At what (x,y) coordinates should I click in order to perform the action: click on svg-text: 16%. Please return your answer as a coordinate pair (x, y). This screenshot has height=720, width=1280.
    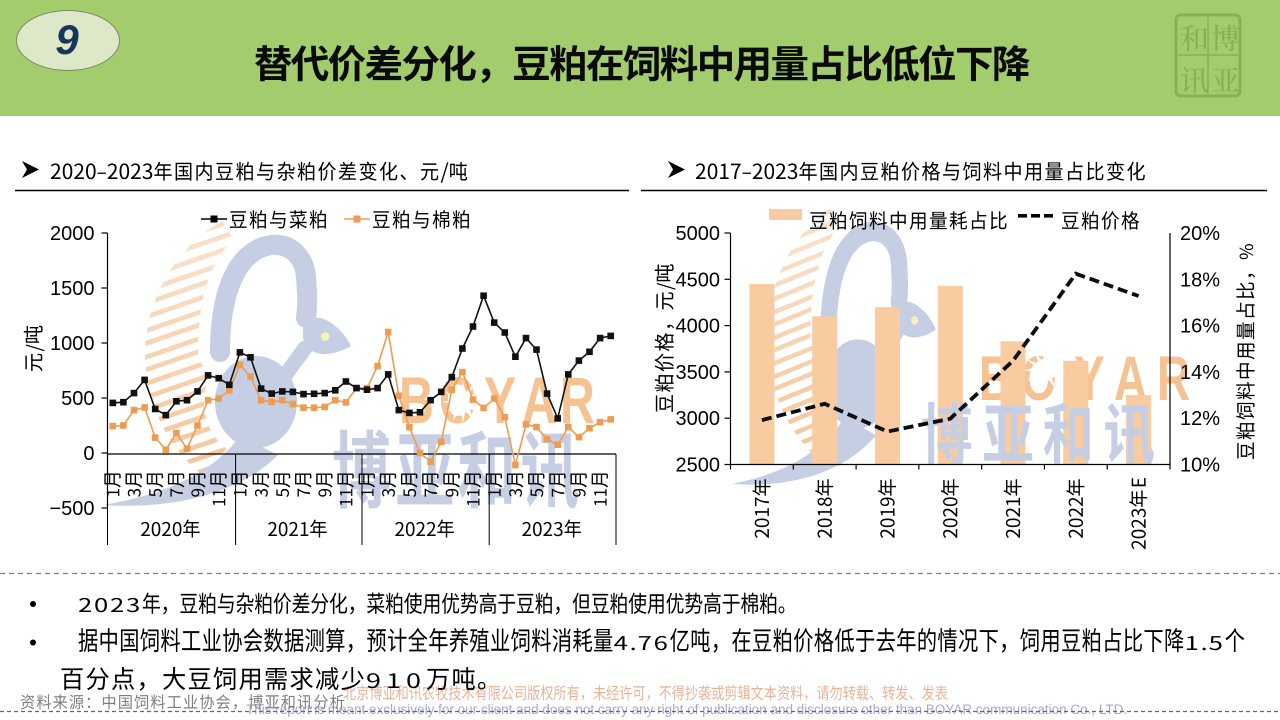
    Looking at the image, I should click on (1200, 327).